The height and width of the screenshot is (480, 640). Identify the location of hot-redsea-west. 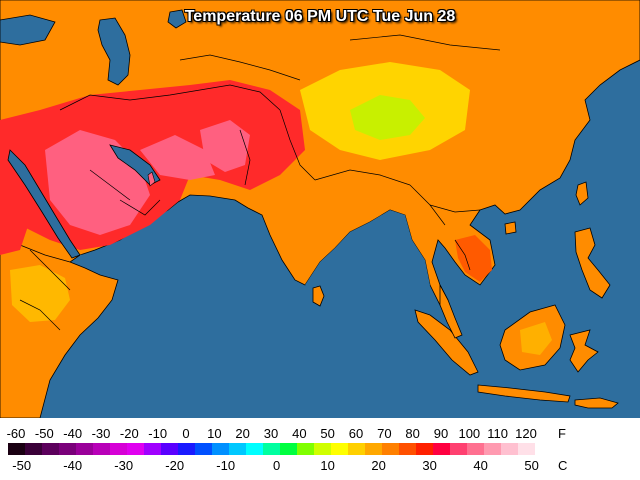
(15, 207).